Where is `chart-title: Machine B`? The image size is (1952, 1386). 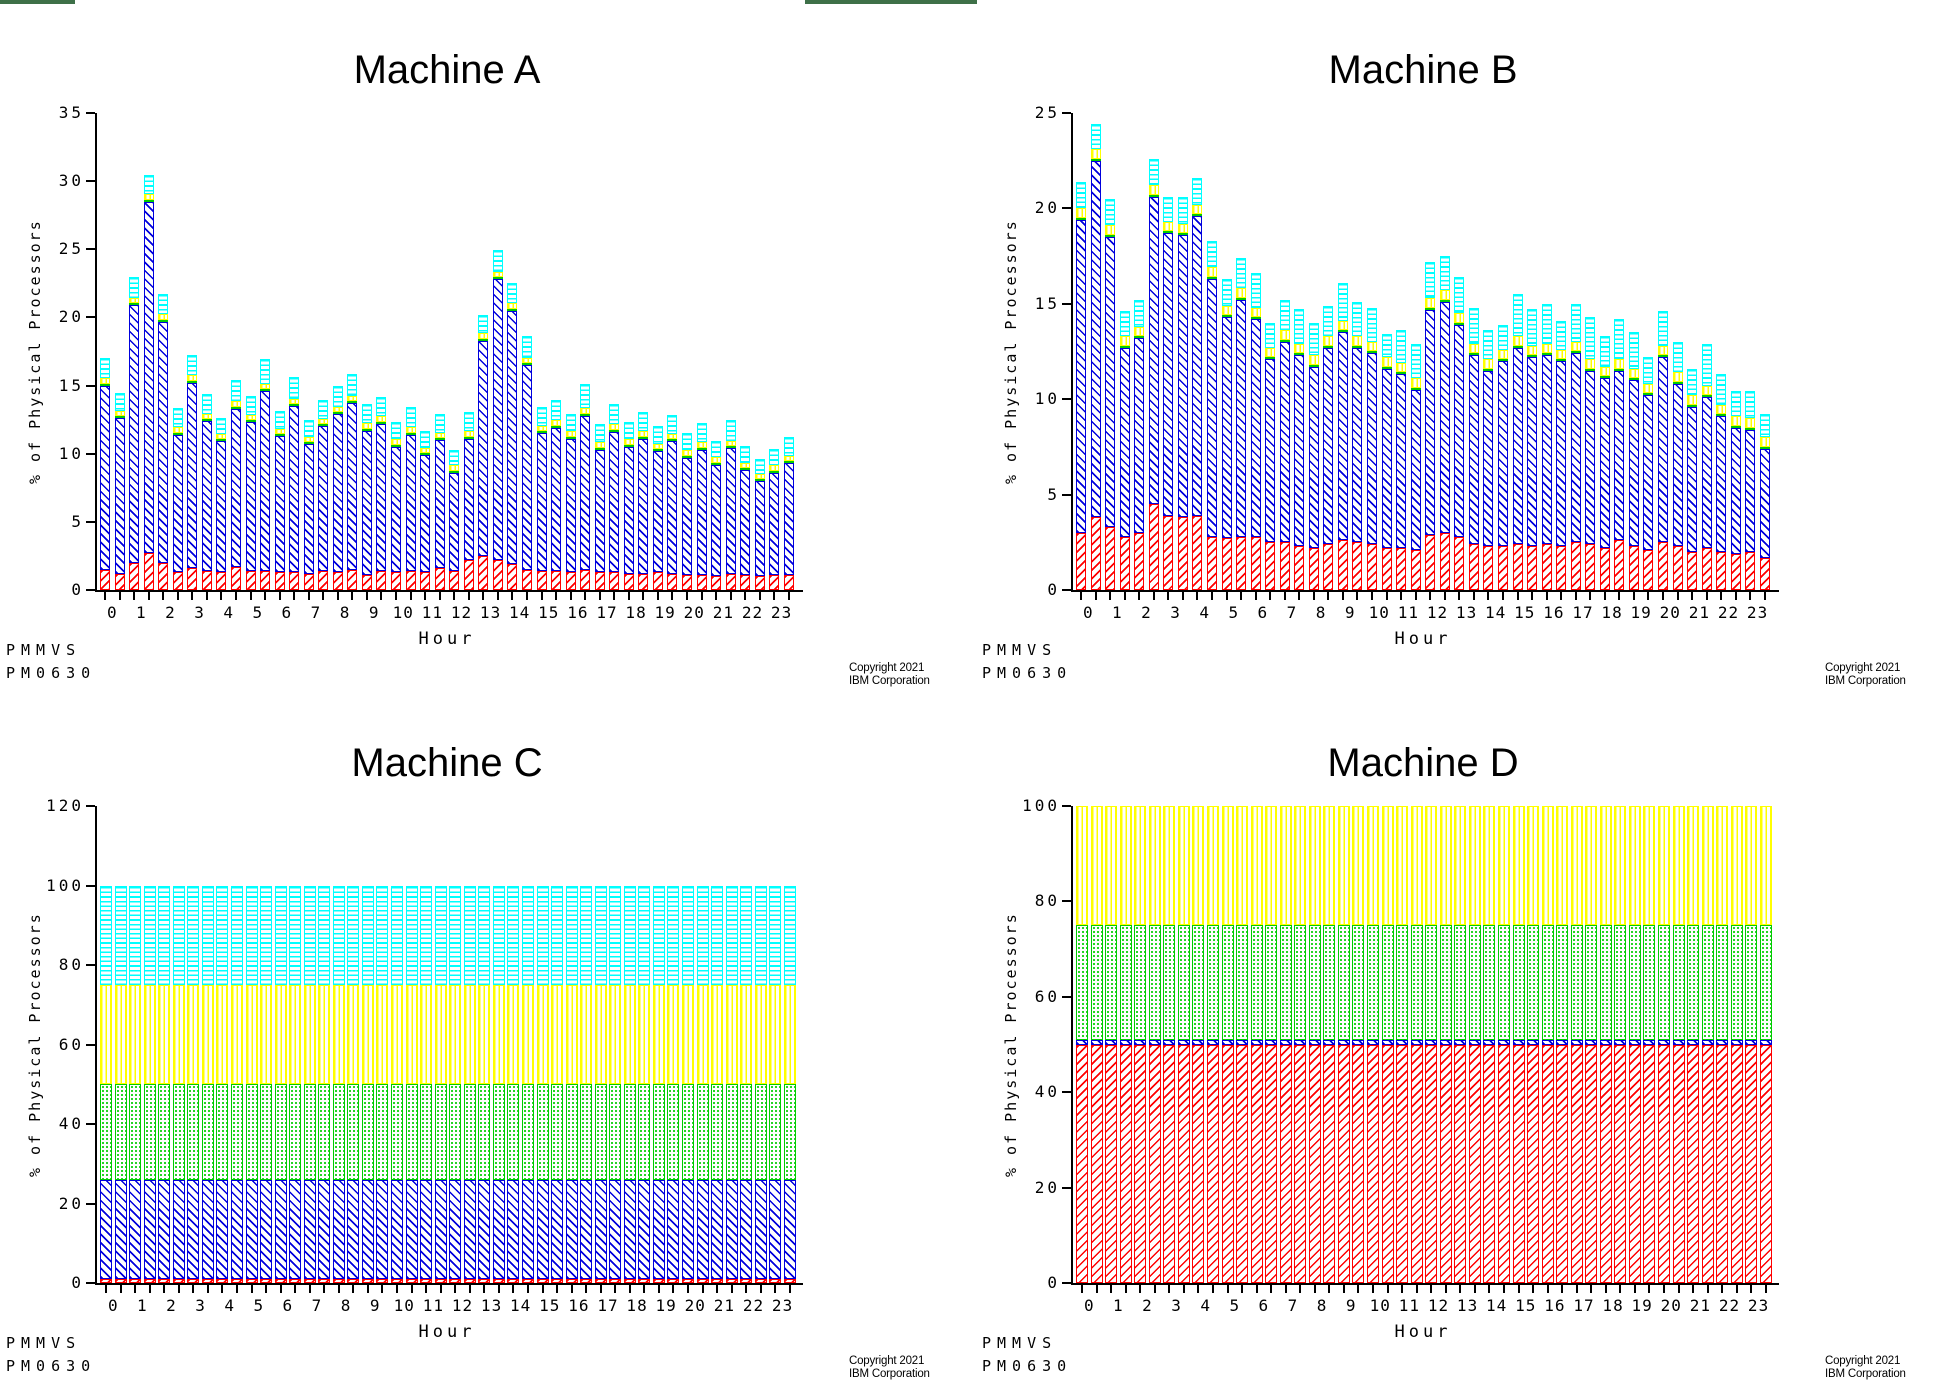
chart-title: Machine B is located at coordinates (1423, 70).